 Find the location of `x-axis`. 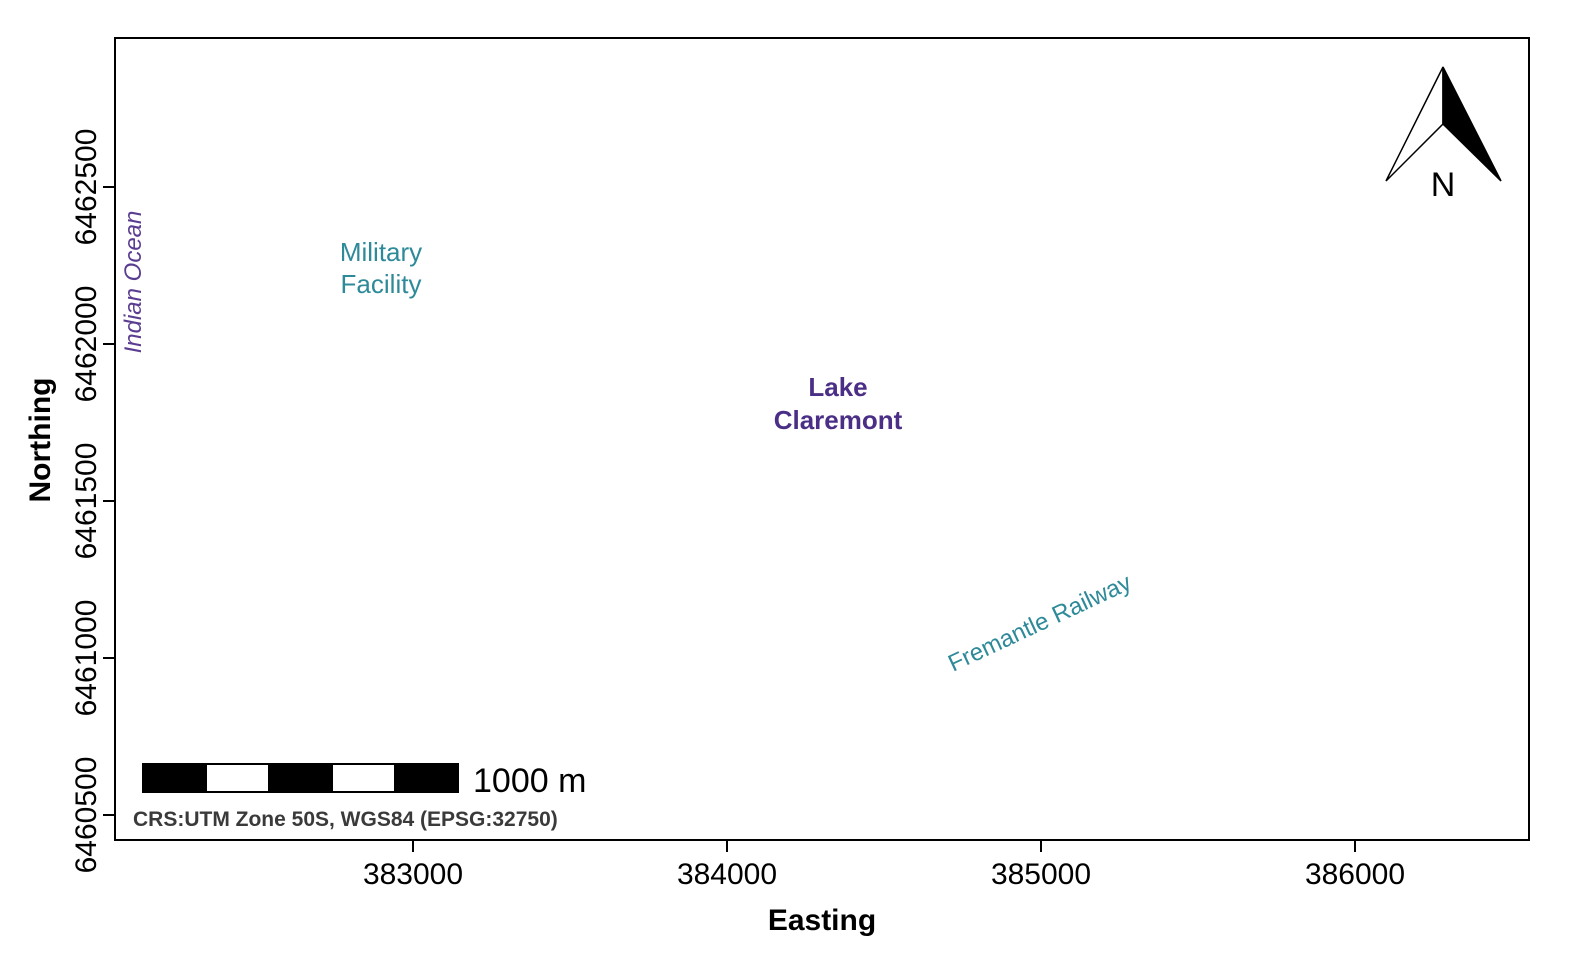

x-axis is located at coordinates (884, 846).